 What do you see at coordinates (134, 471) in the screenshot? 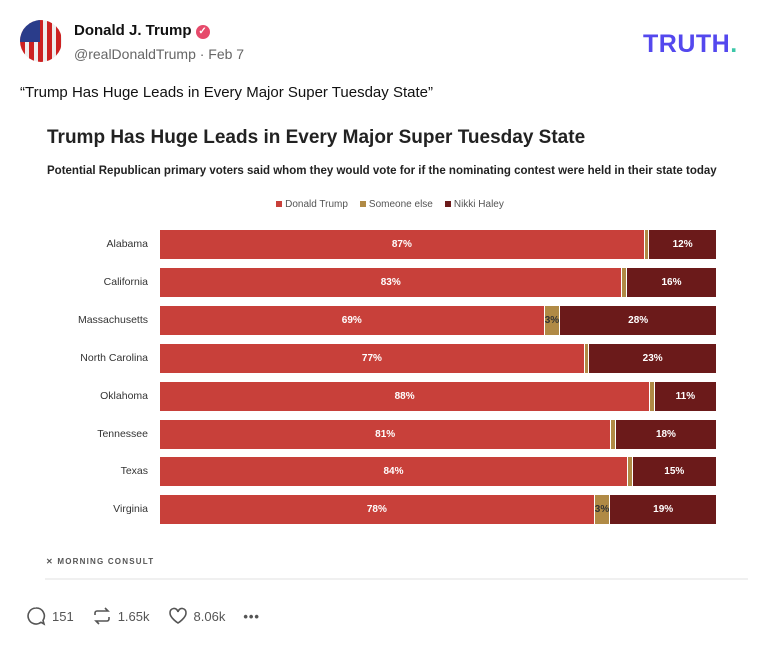
I see `category-label: Texas` at bounding box center [134, 471].